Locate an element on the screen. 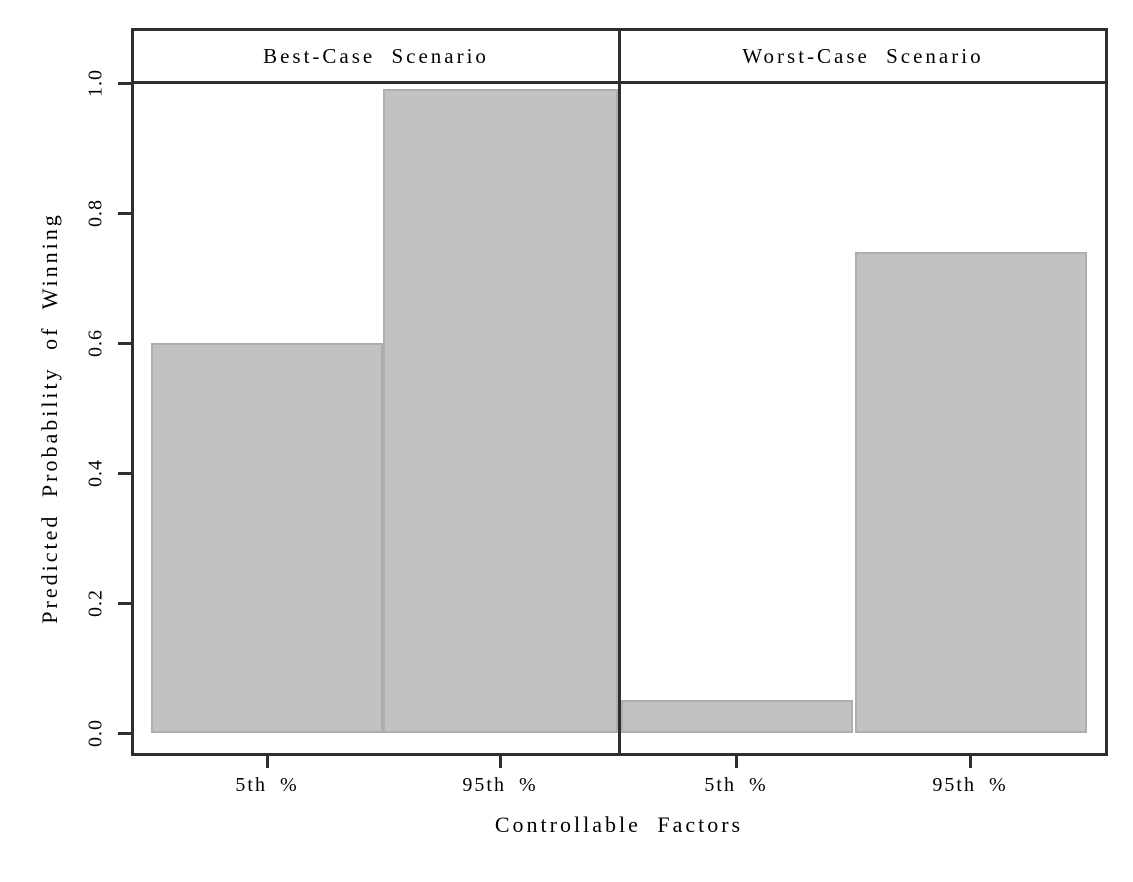 The height and width of the screenshot is (882, 1133). panel-strip-worst-case: Worst-Case Scenario is located at coordinates (863, 56).